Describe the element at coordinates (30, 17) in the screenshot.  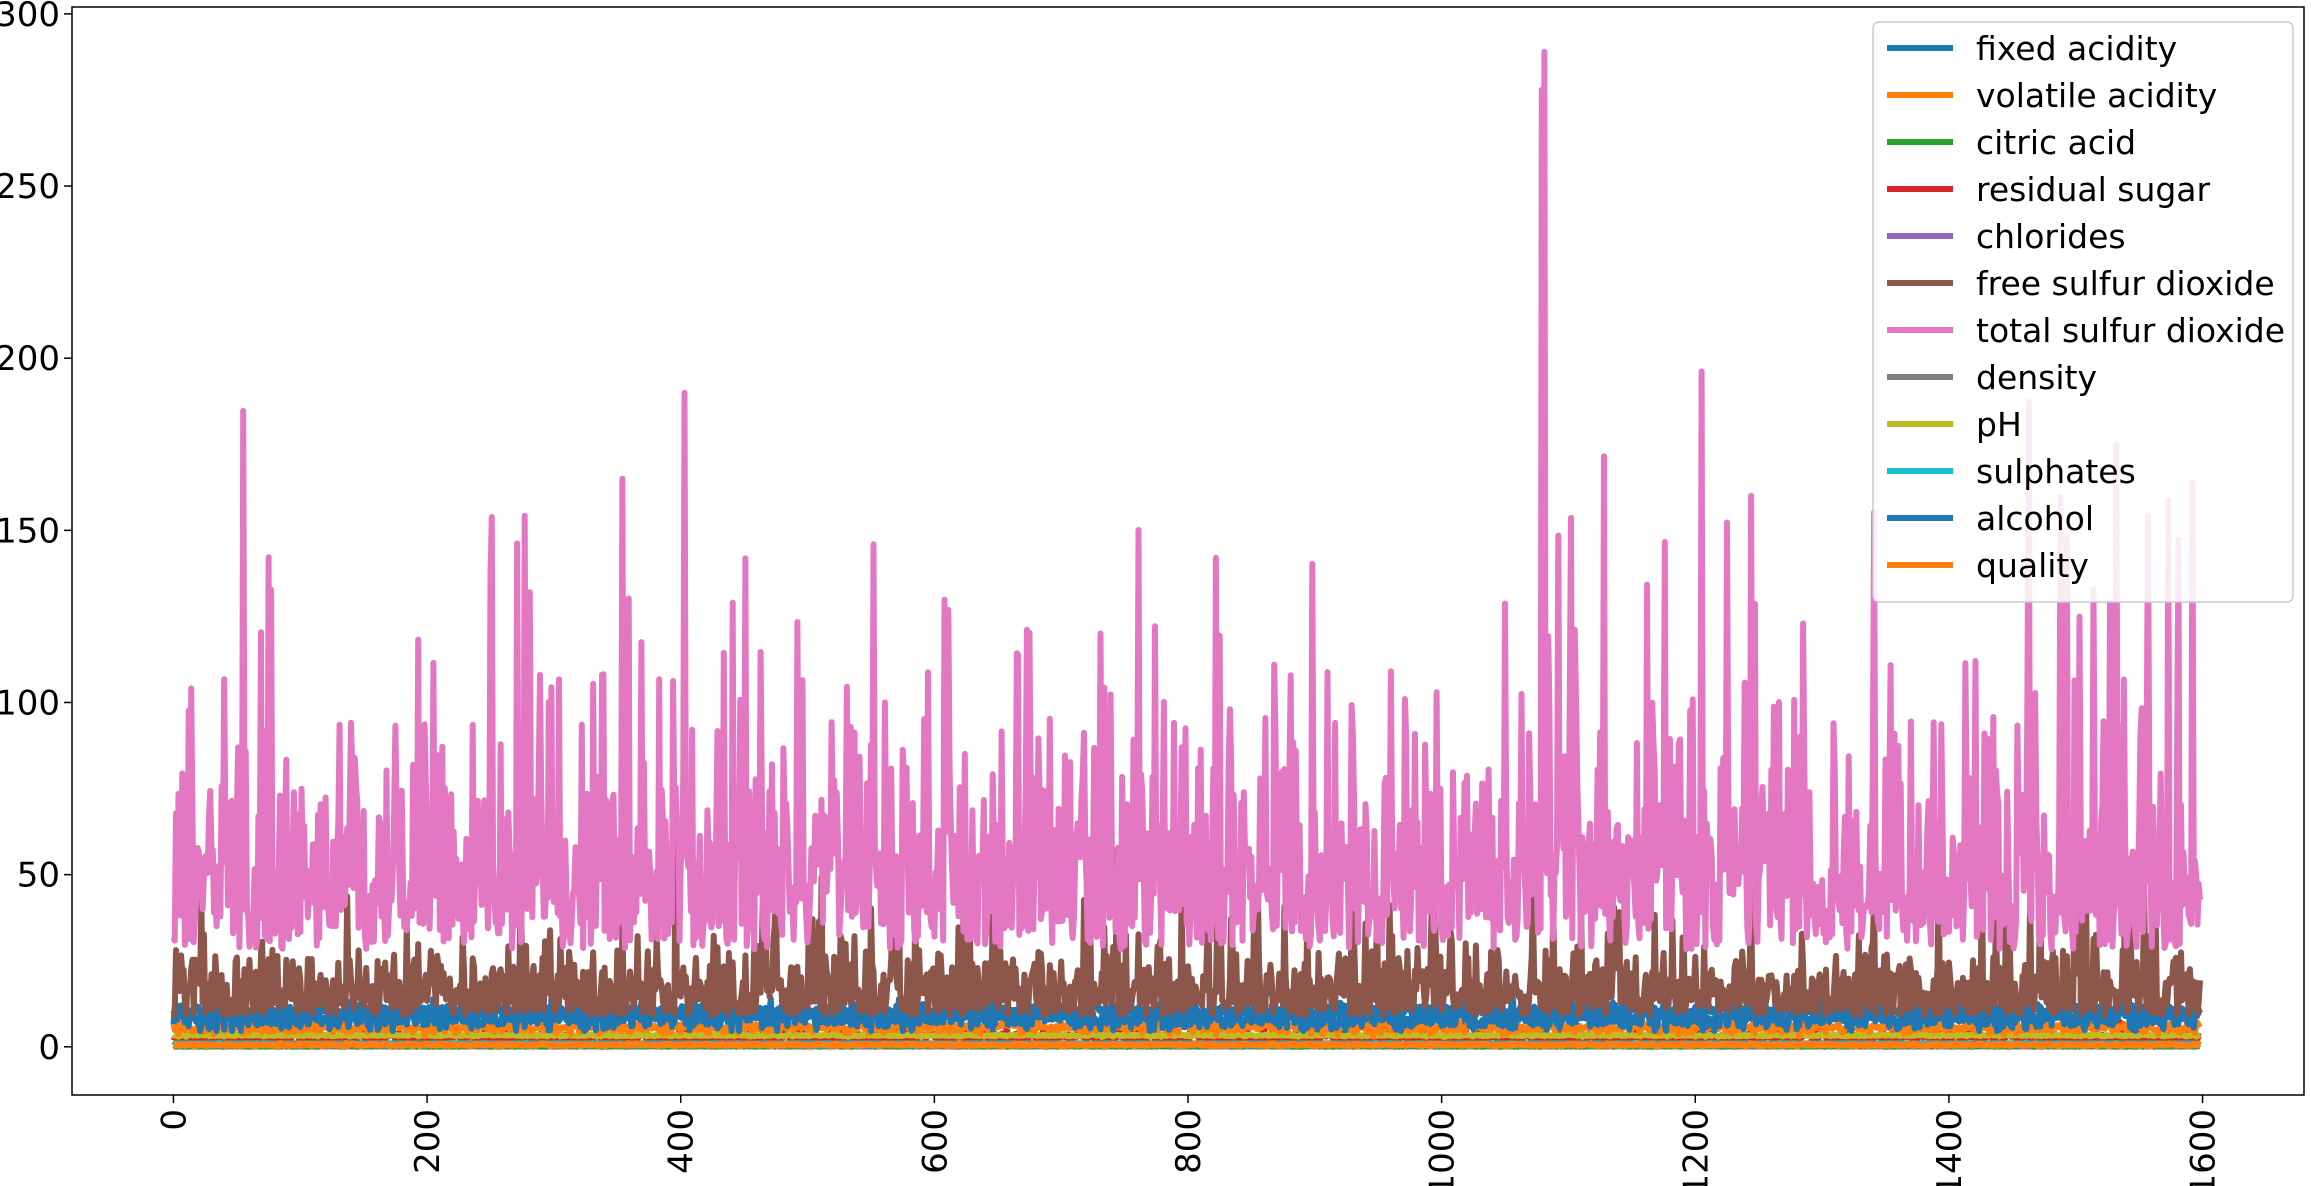
I see `y-tick-label: 300` at that location.